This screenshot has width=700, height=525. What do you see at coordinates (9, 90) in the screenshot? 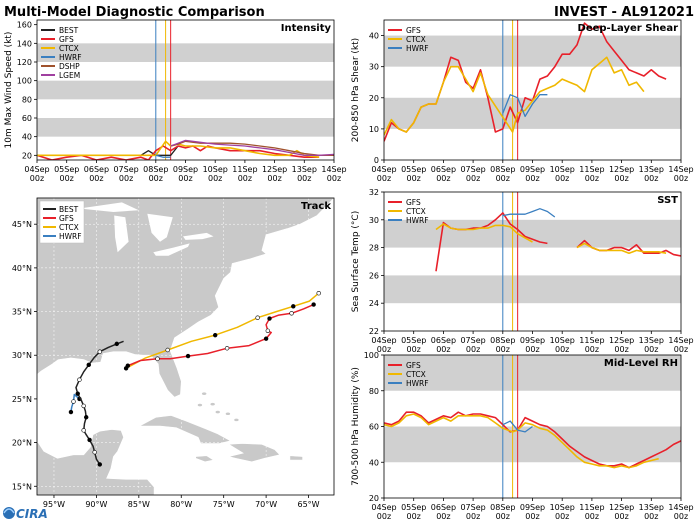
I see `intensity-ylabel: 10m Max Wind Speed (kt)` at bounding box center [9, 90].